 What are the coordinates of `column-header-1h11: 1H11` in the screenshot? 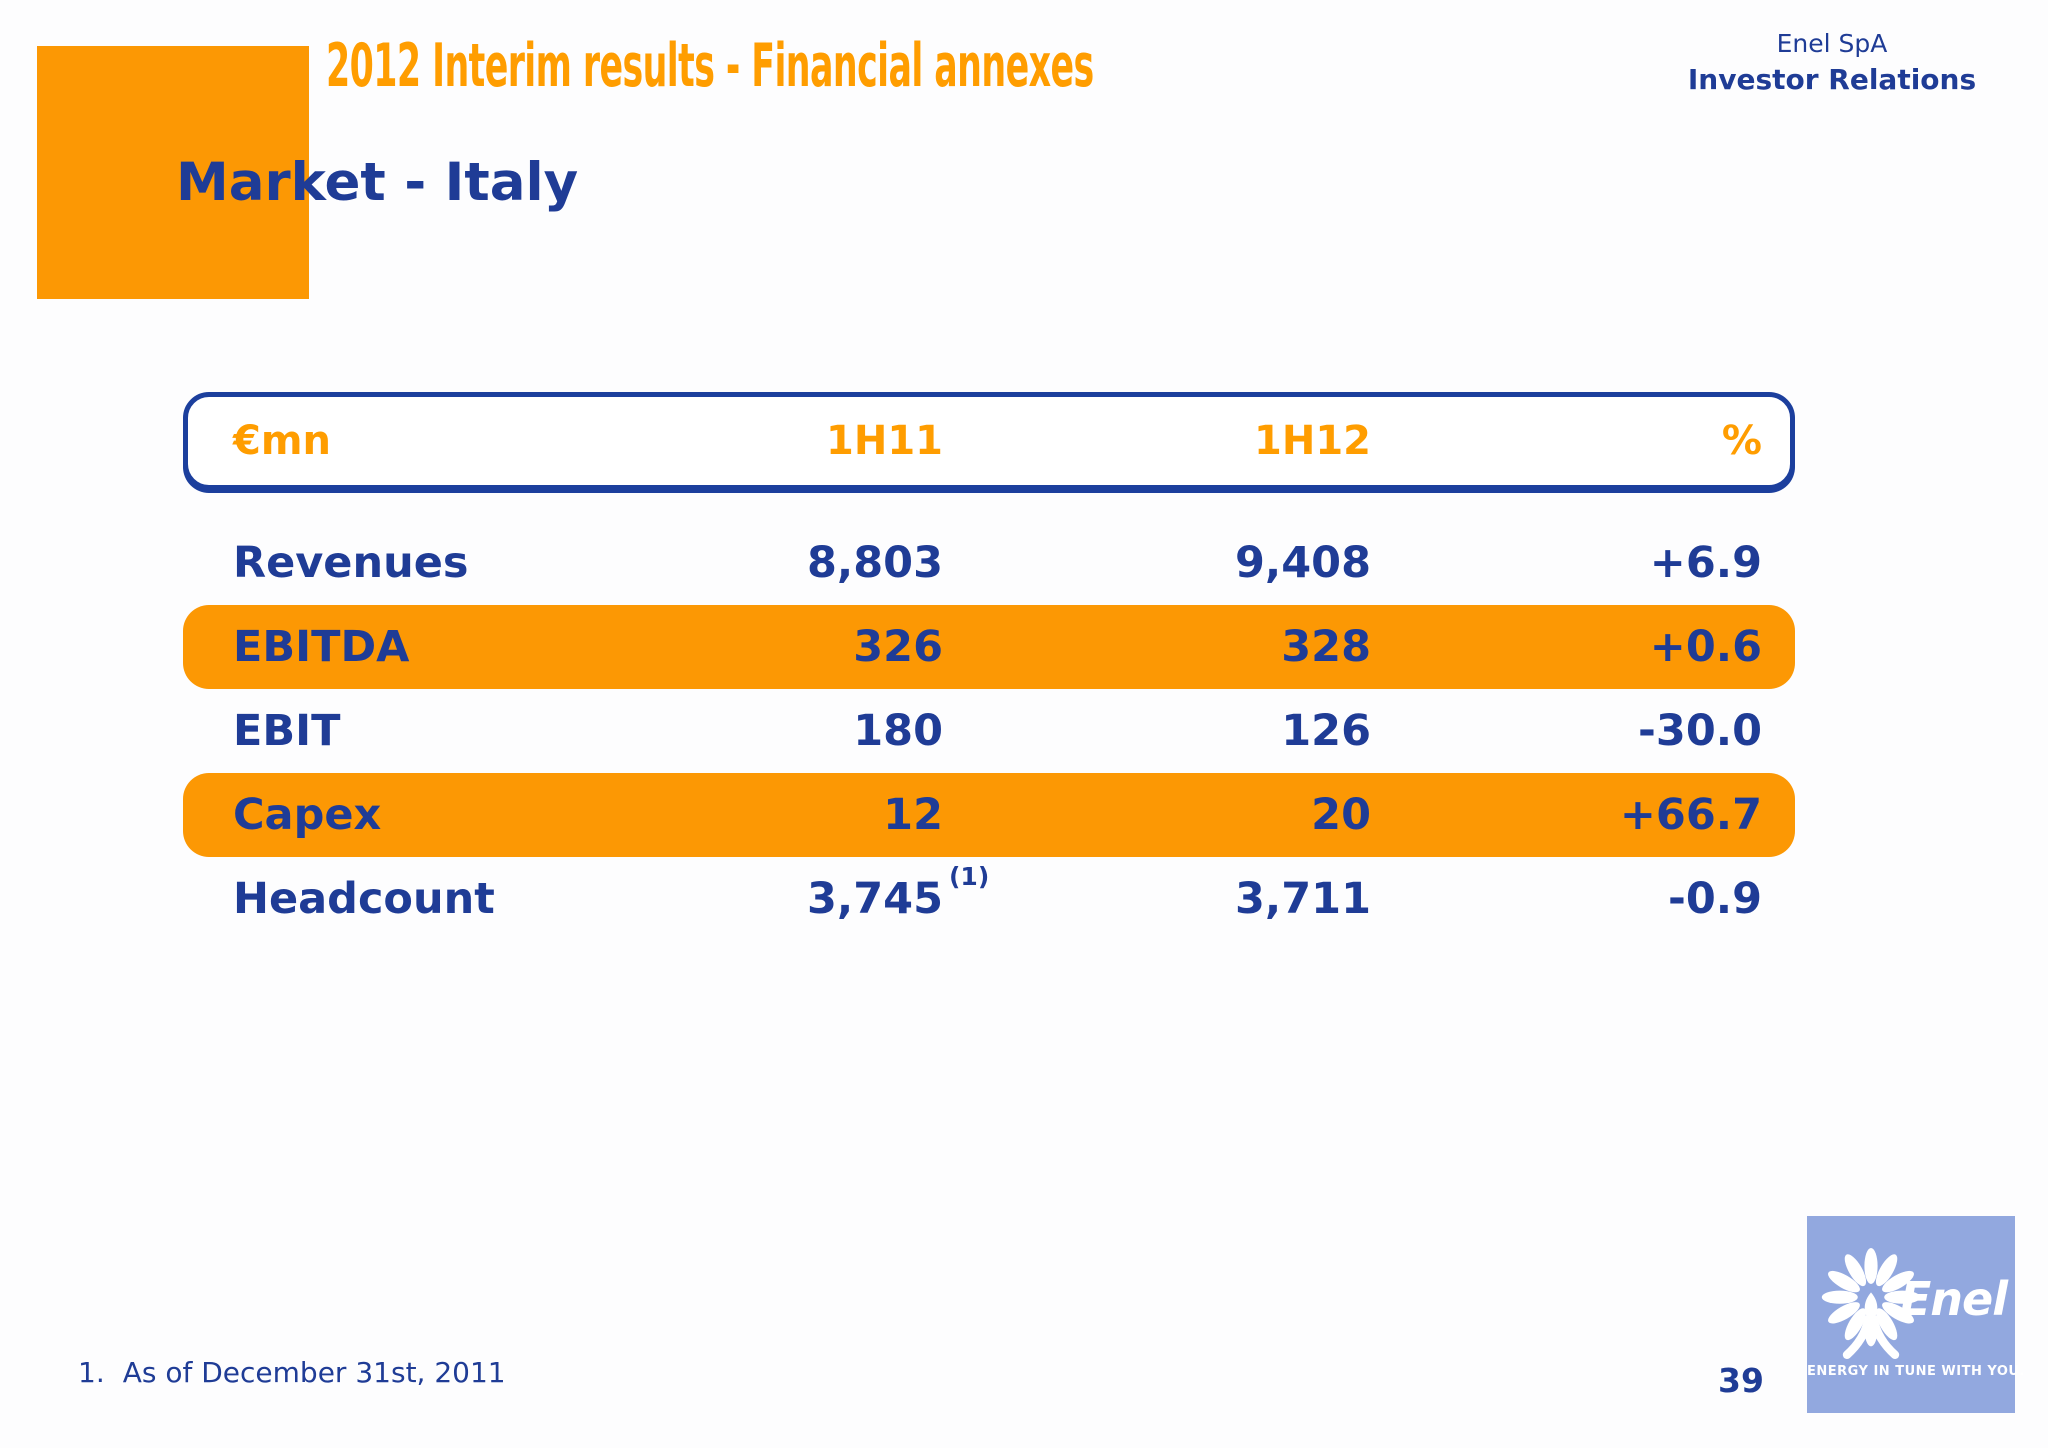 It's located at (884, 441).